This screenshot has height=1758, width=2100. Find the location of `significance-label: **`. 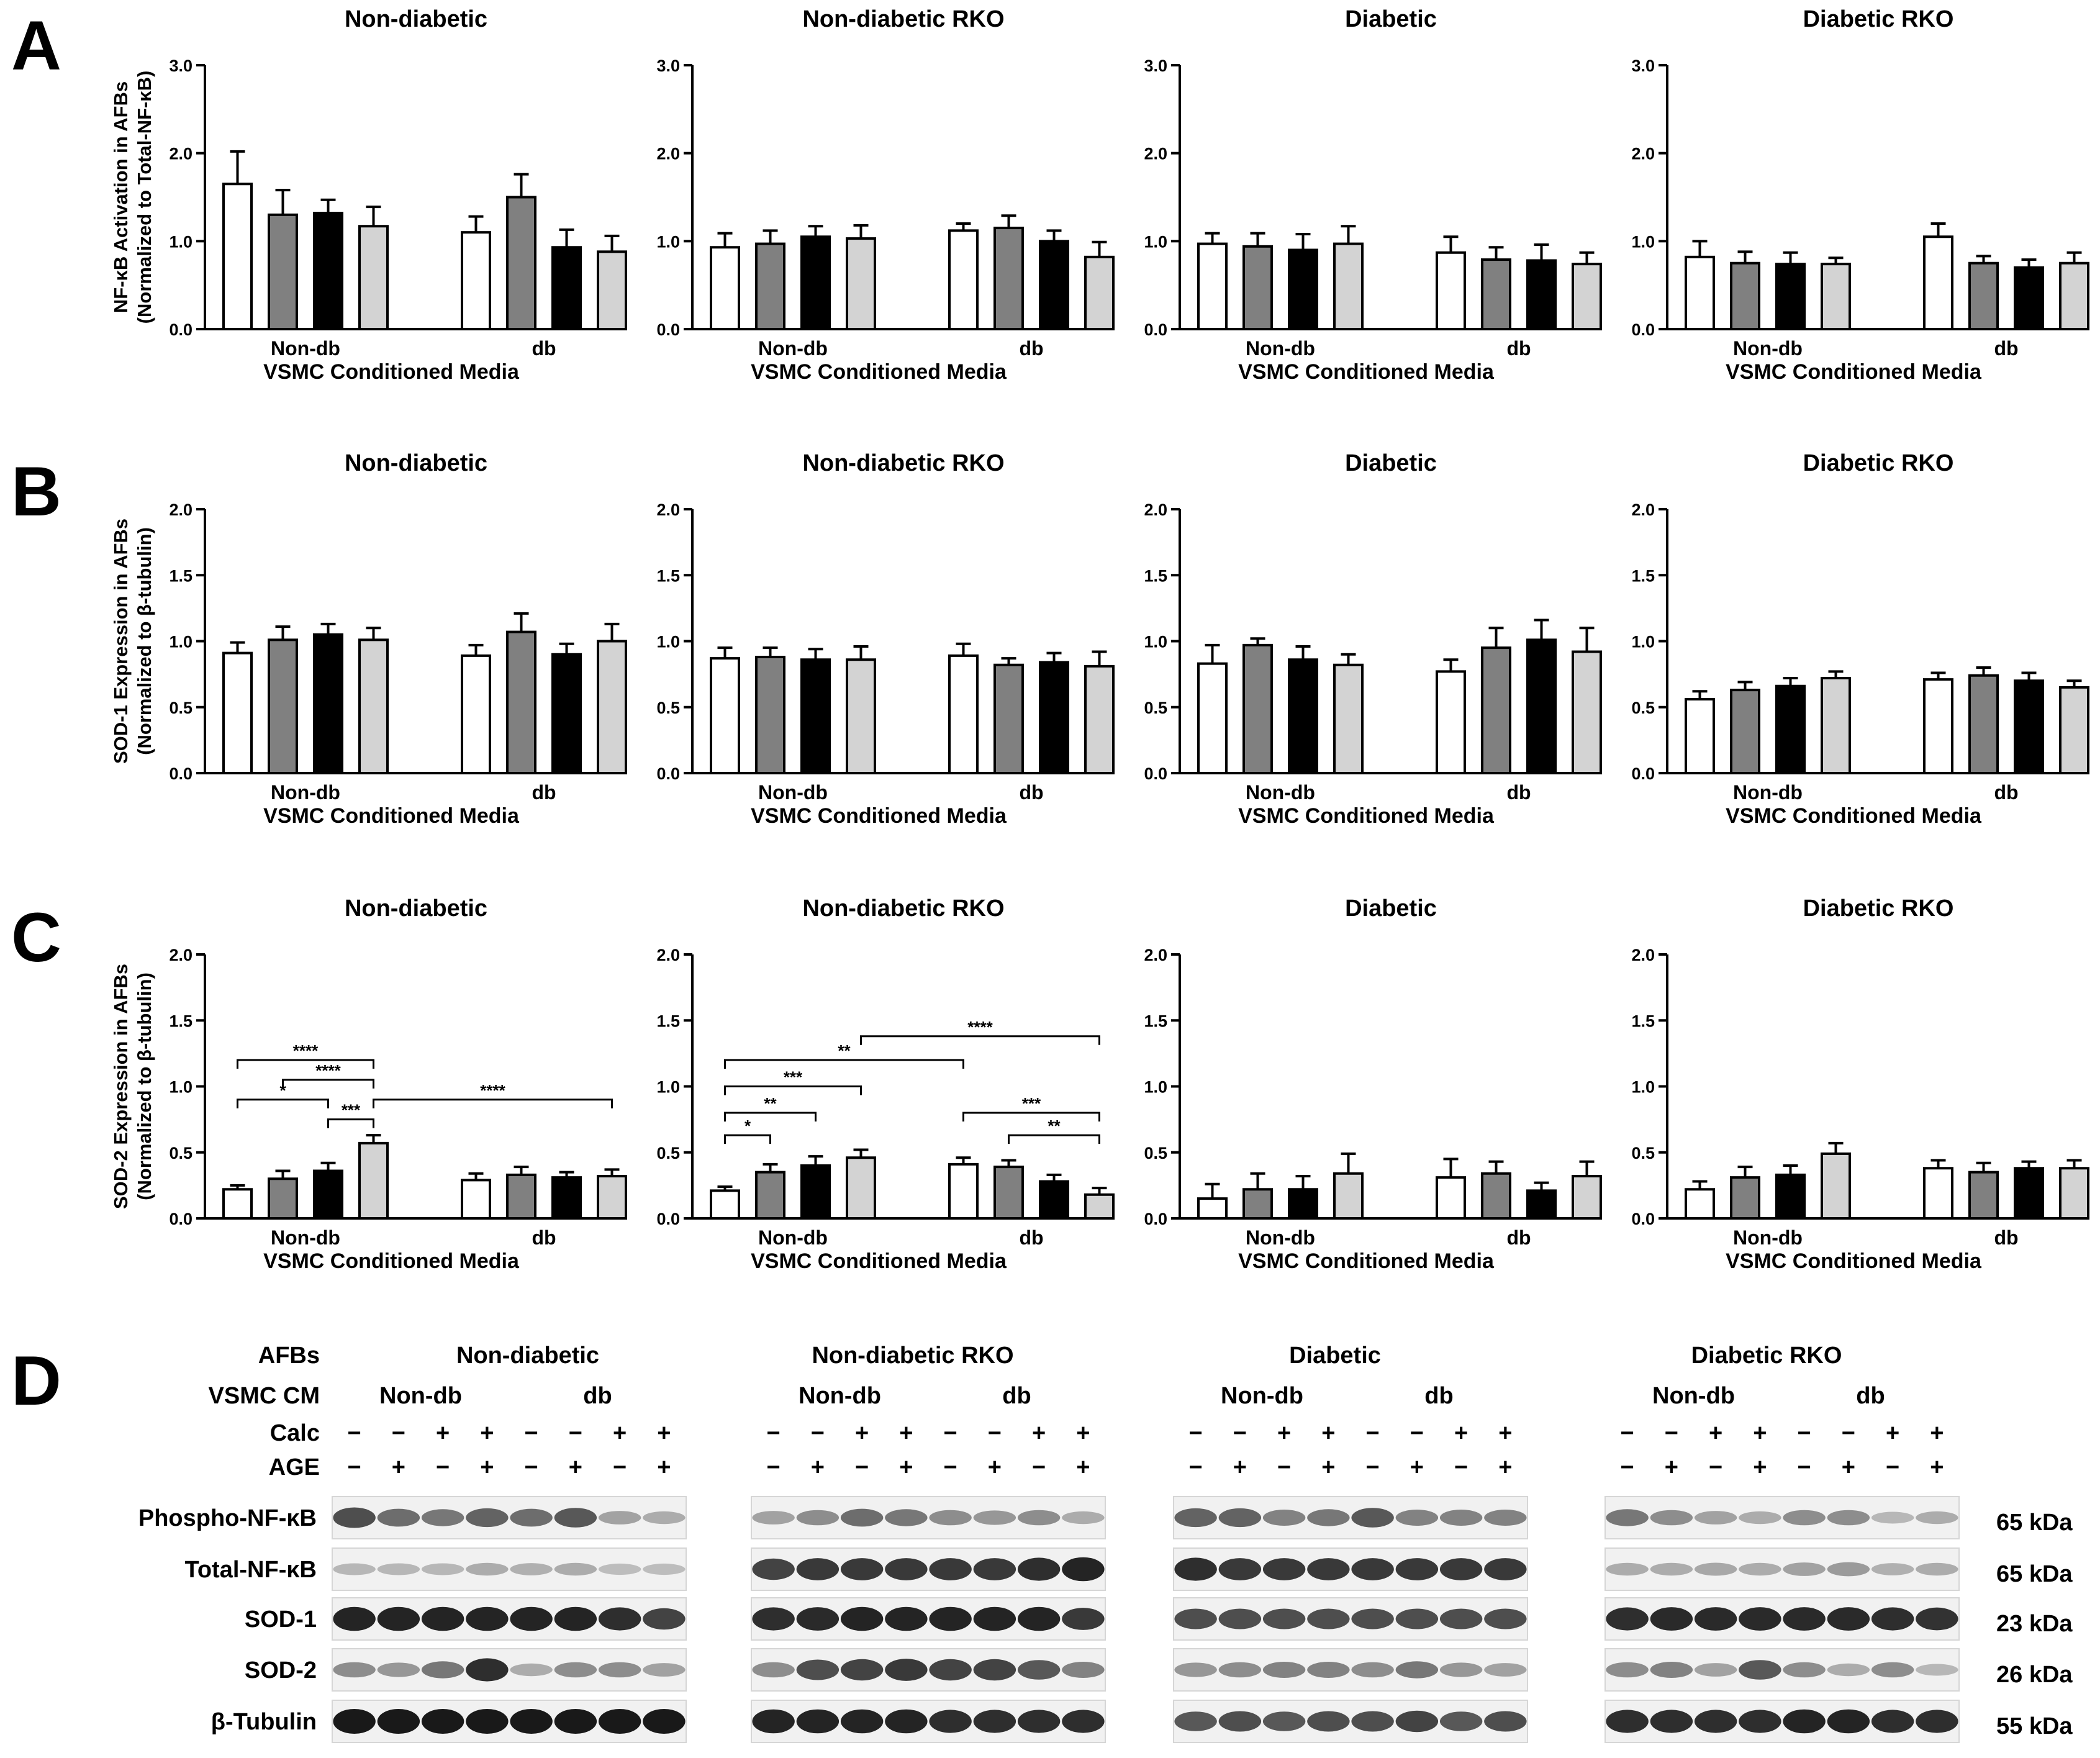

significance-label: ** is located at coordinates (1054, 1126).